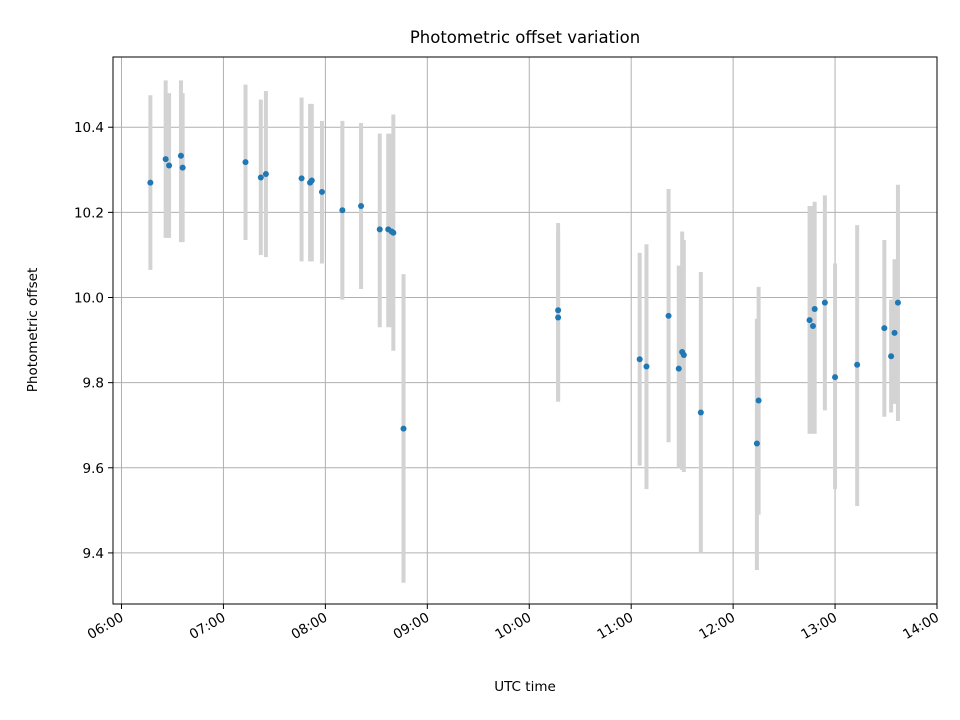 Image resolution: width=960 pixels, height=720 pixels. What do you see at coordinates (310, 626) in the screenshot?
I see `x-tick-label: 08:00` at bounding box center [310, 626].